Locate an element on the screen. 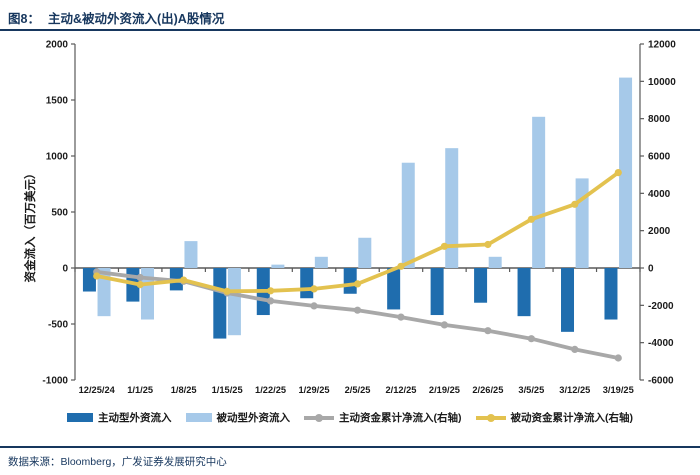  svg-text: 2/26/25 is located at coordinates (487, 390).